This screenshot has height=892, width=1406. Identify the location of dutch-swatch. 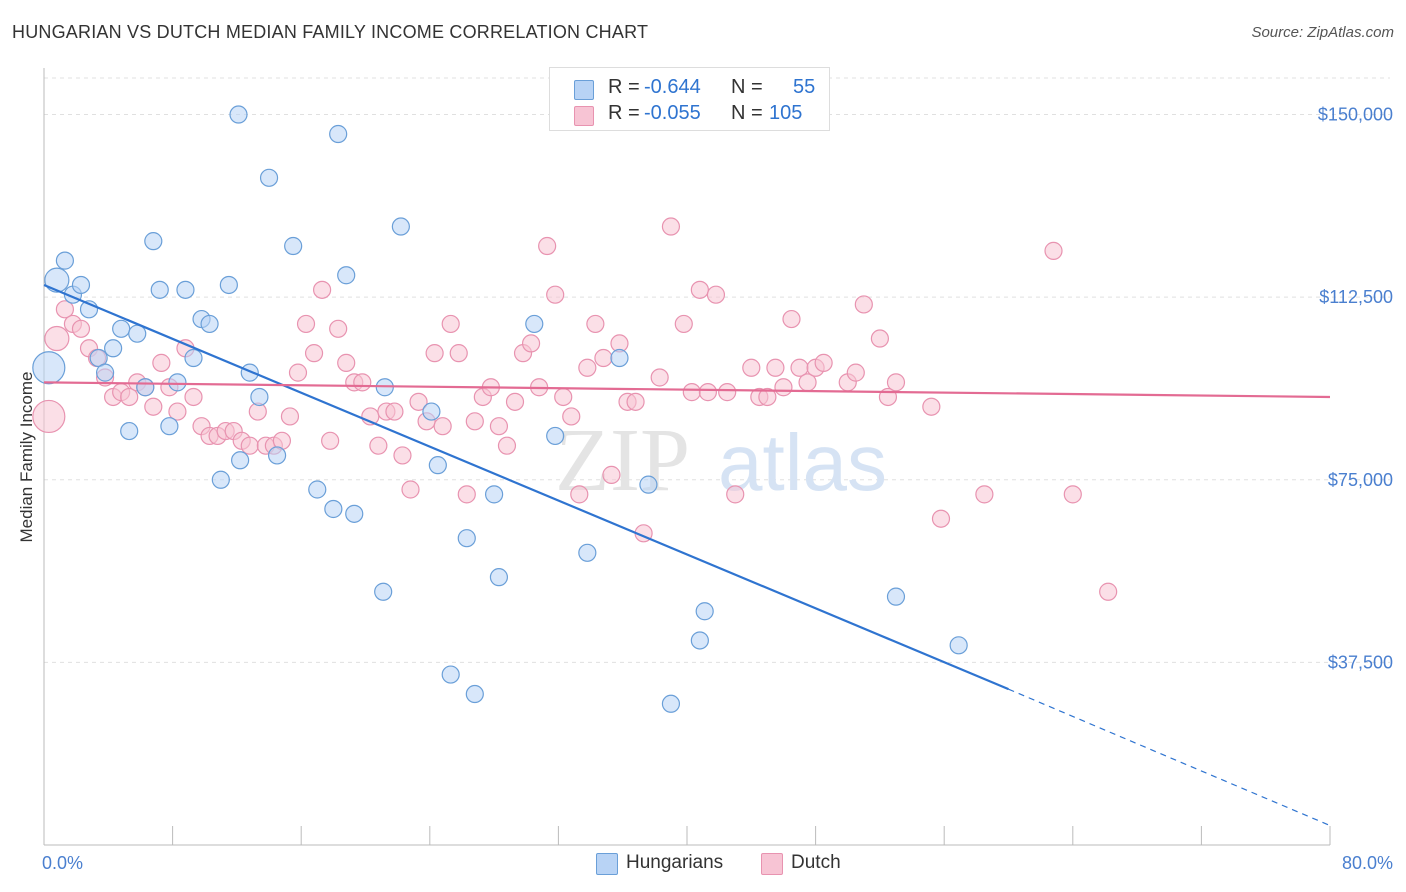
(584, 116).